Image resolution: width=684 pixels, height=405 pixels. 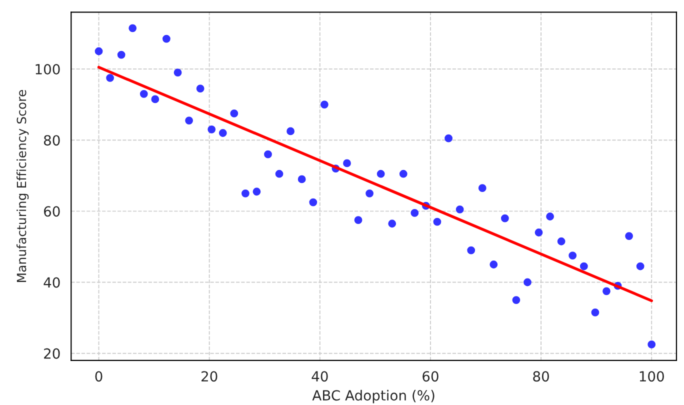 What do you see at coordinates (52, 140) in the screenshot?
I see `y-tick-label: 80` at bounding box center [52, 140].